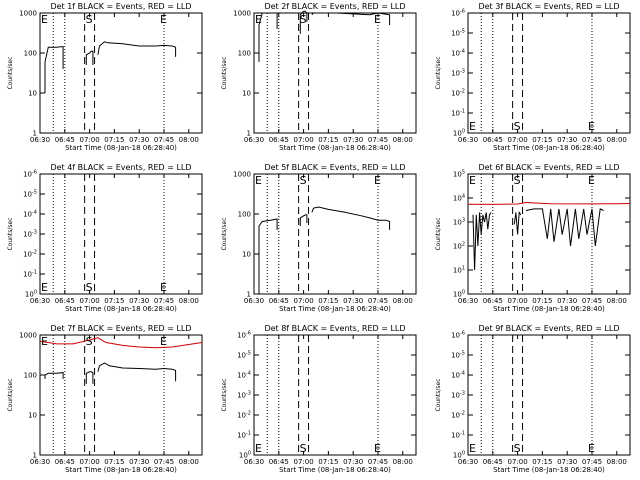  What do you see at coordinates (458, 435) in the screenshot?
I see `det-9f-ytick-label: 10⁻¹` at bounding box center [458, 435].